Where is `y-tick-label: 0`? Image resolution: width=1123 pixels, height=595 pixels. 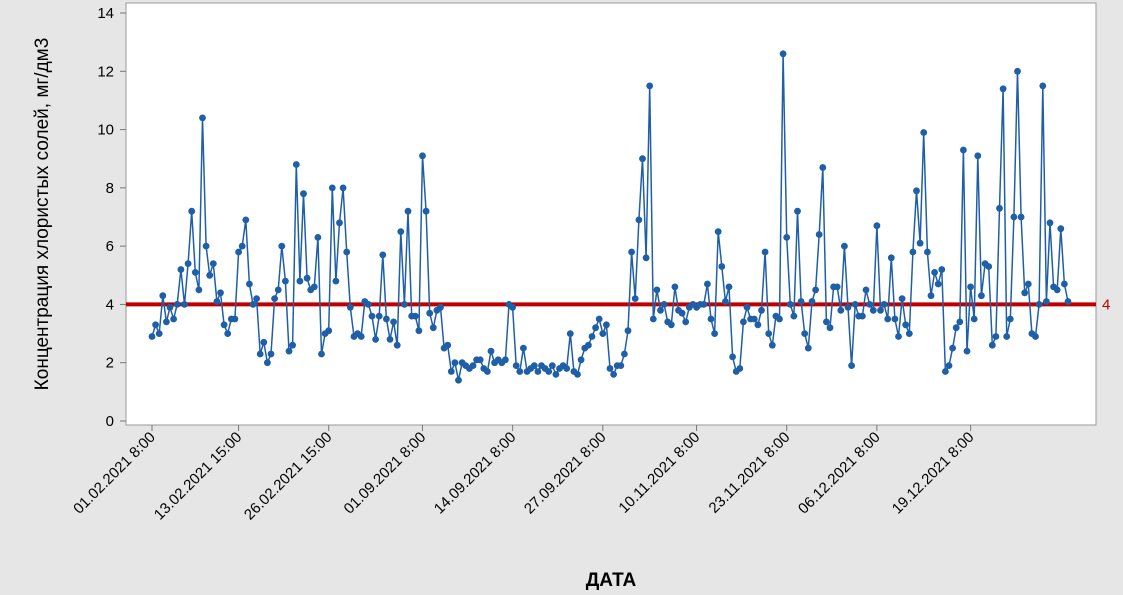
y-tick-label: 0 is located at coordinates (110, 421).